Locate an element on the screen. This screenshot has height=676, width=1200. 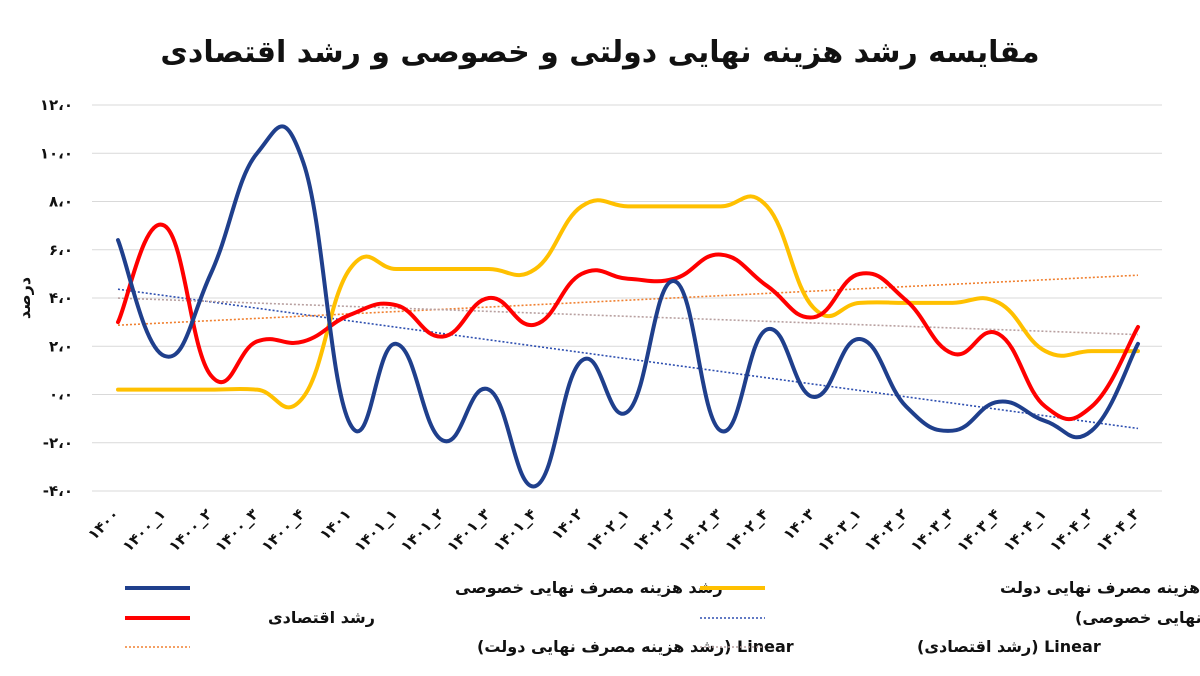
legend-label: Linear (رشد هزینه مصرف نهایی دولت) is located at coordinates (635, 646).